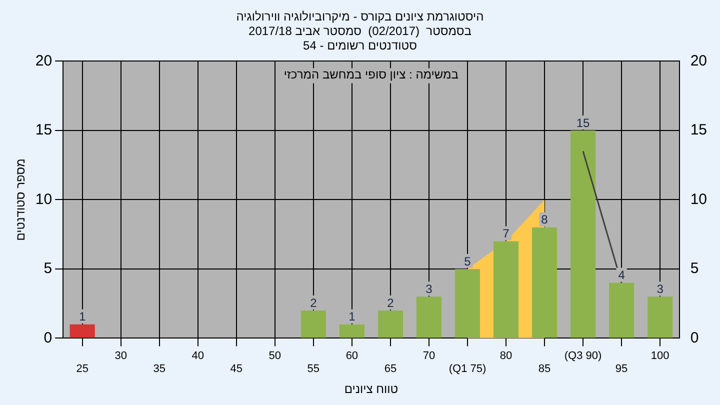  I want to click on text: בסמסטר (02/2017) סמסטר אביב 2017/18, so click(360, 31).